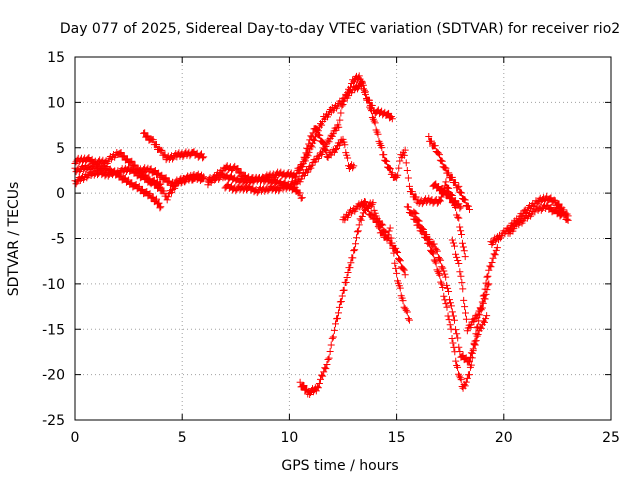 This screenshot has width=640, height=480. Describe the element at coordinates (14, 239) in the screenshot. I see `y-axis-label: SDTVAR / TECUs` at that location.